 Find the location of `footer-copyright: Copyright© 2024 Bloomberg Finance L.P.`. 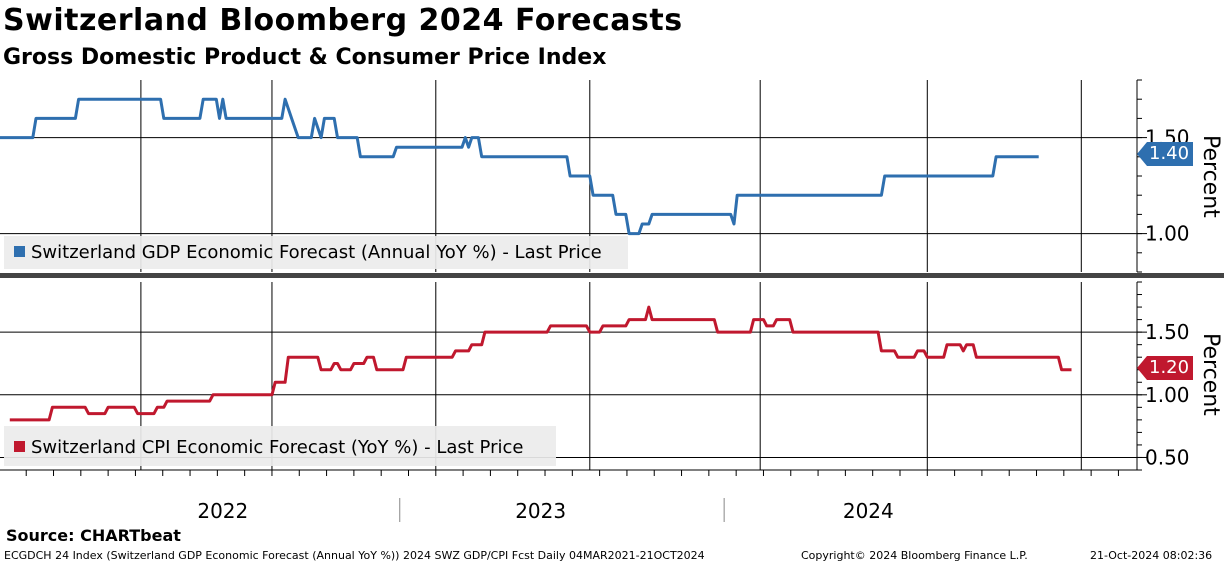

footer-copyright: Copyright© 2024 Bloomberg Finance L.P. is located at coordinates (914, 555).